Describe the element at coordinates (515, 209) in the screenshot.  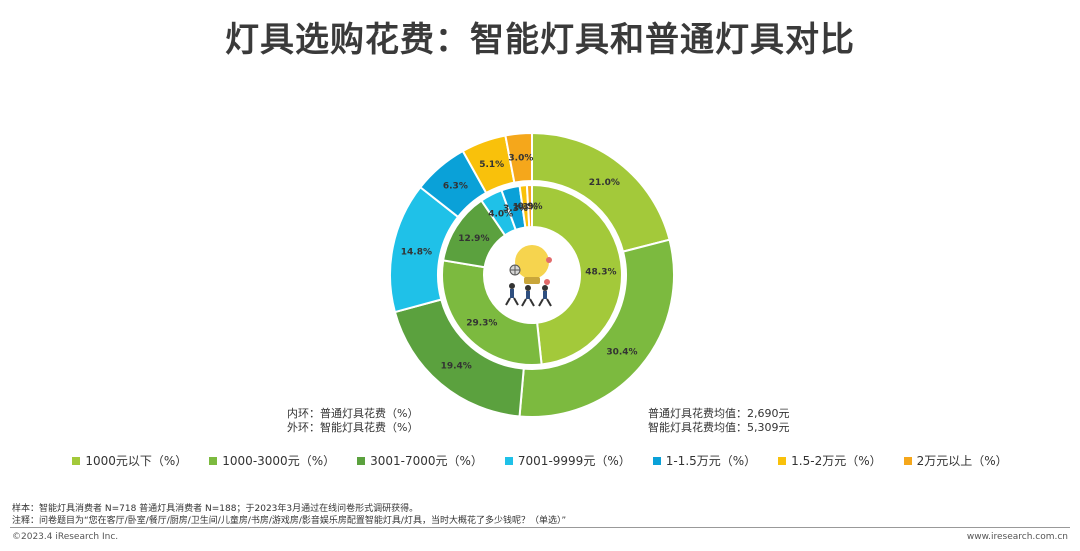
I see `inner-ring-label-5: 3.3%` at that location.